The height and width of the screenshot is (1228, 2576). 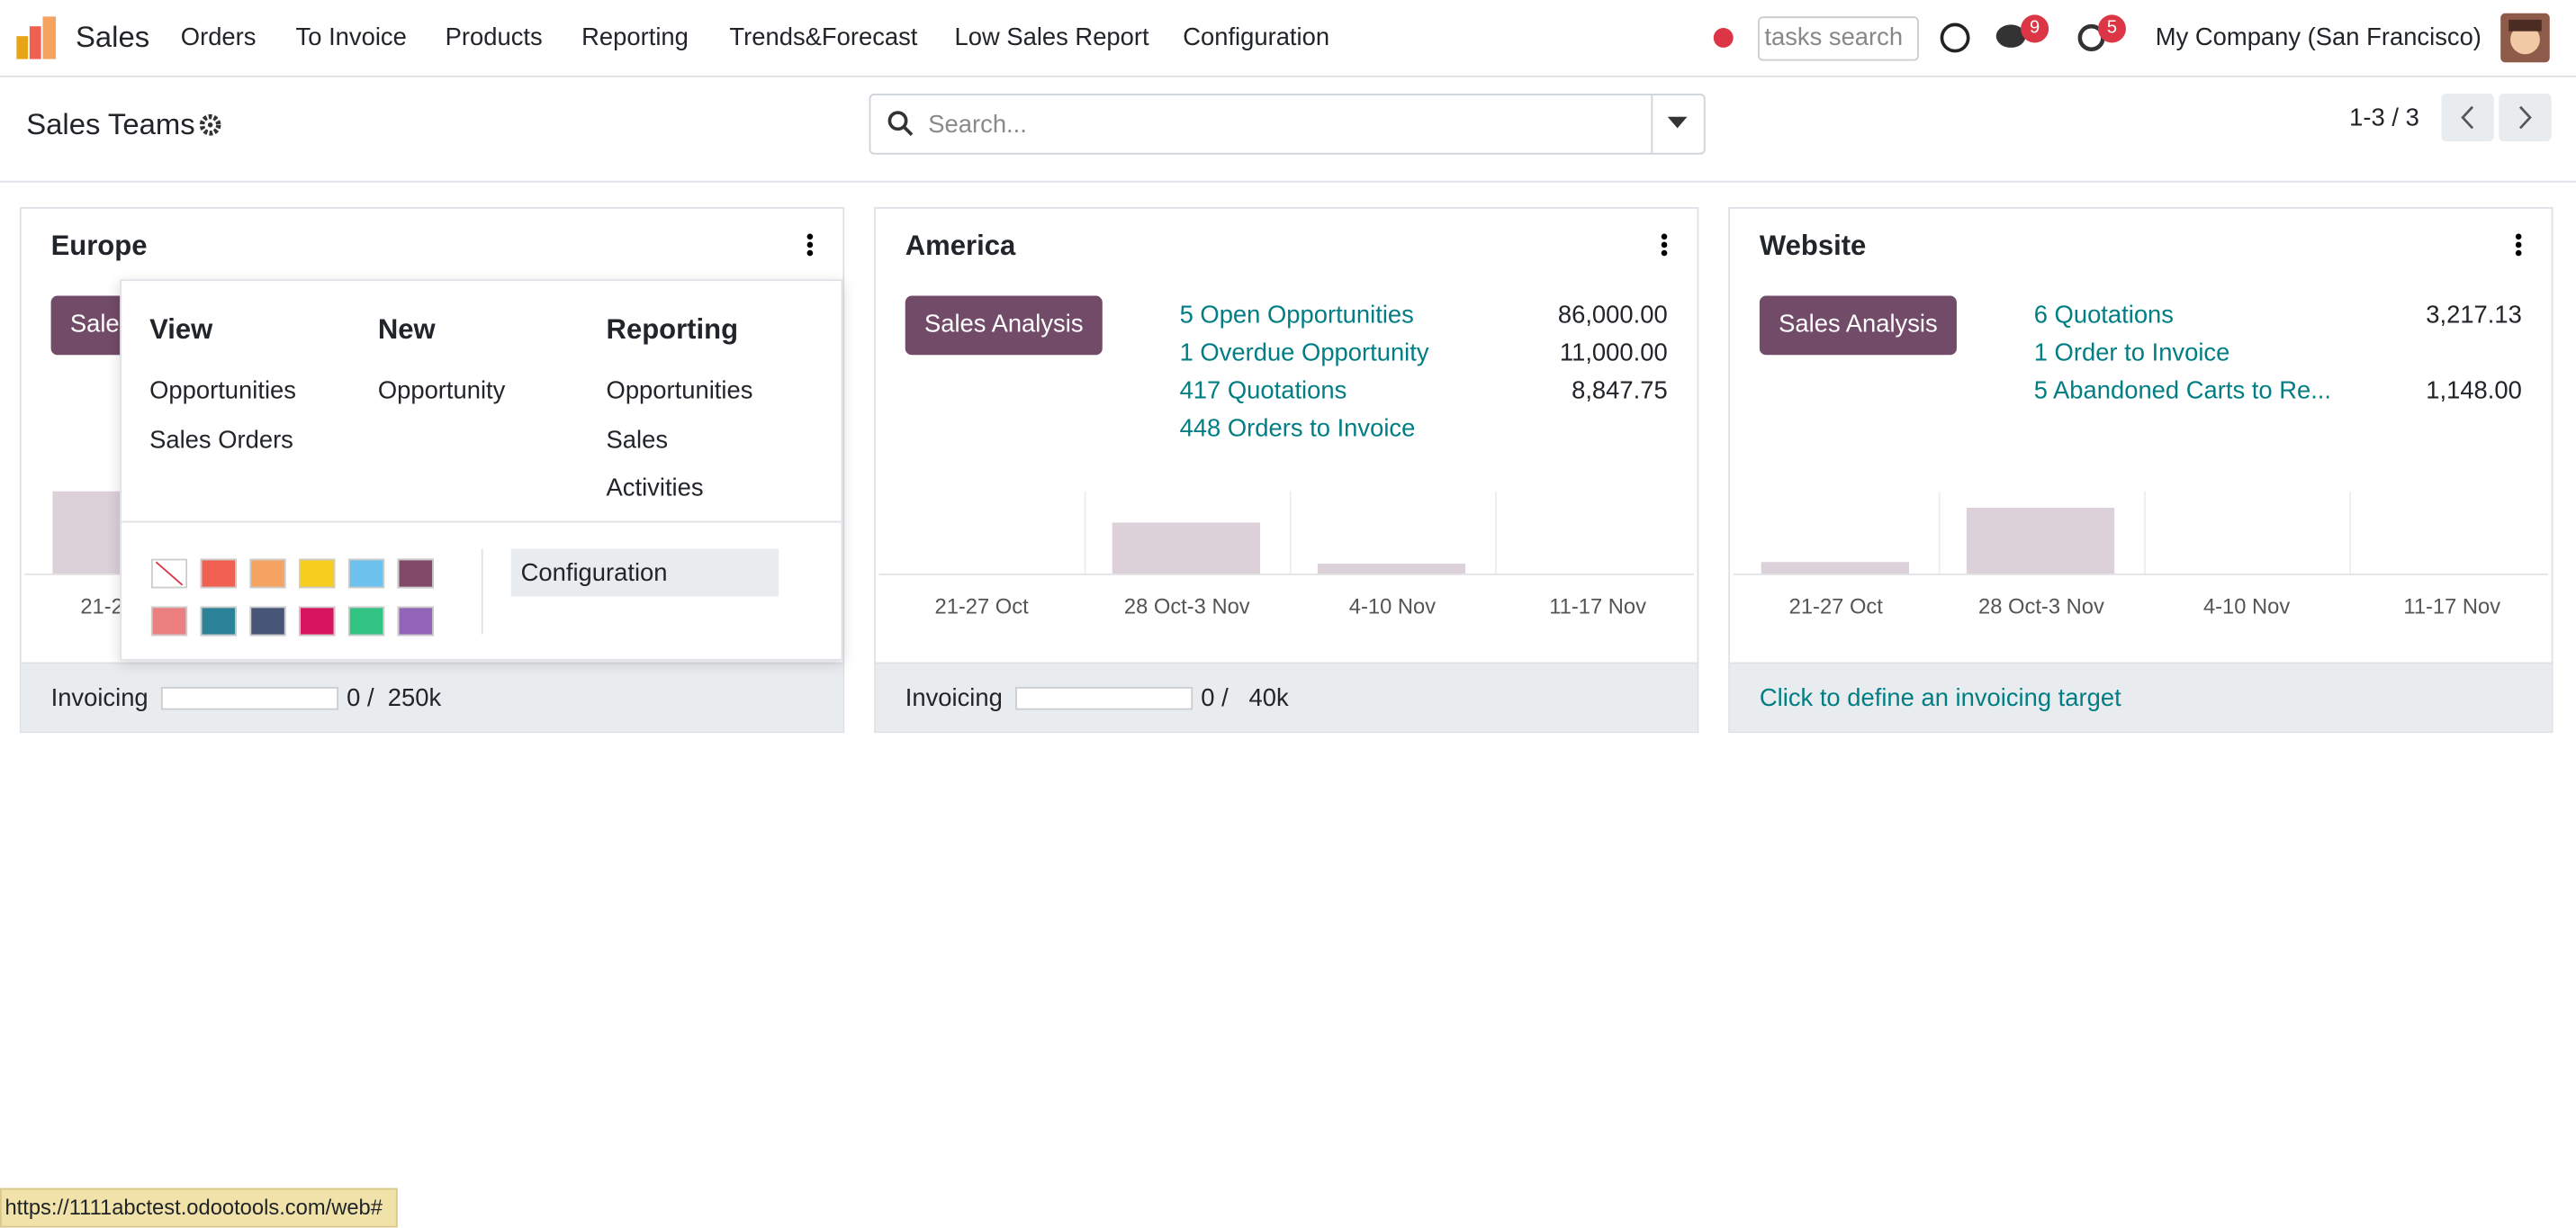 I want to click on menu-item: Orders, so click(x=218, y=37).